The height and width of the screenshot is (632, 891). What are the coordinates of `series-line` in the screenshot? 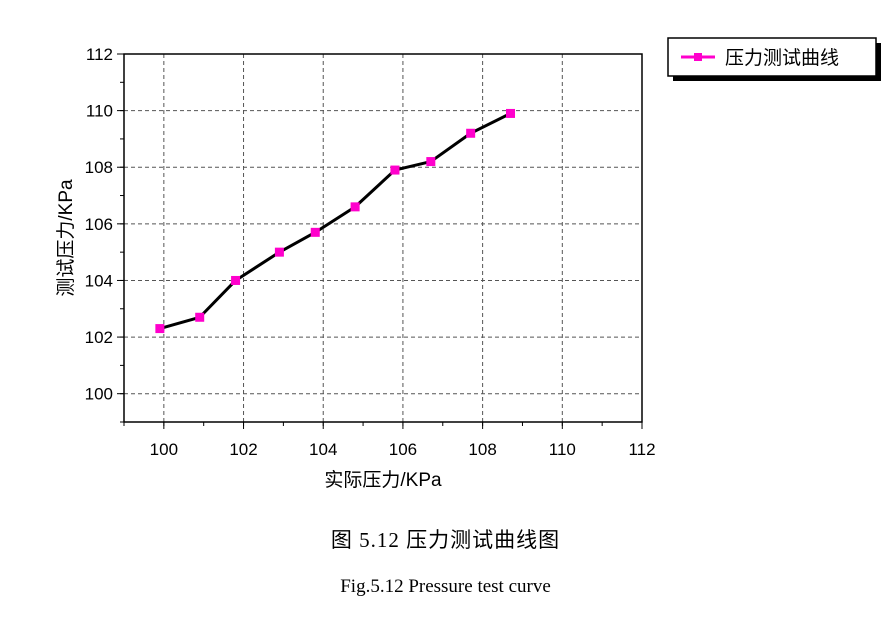 It's located at (335, 221).